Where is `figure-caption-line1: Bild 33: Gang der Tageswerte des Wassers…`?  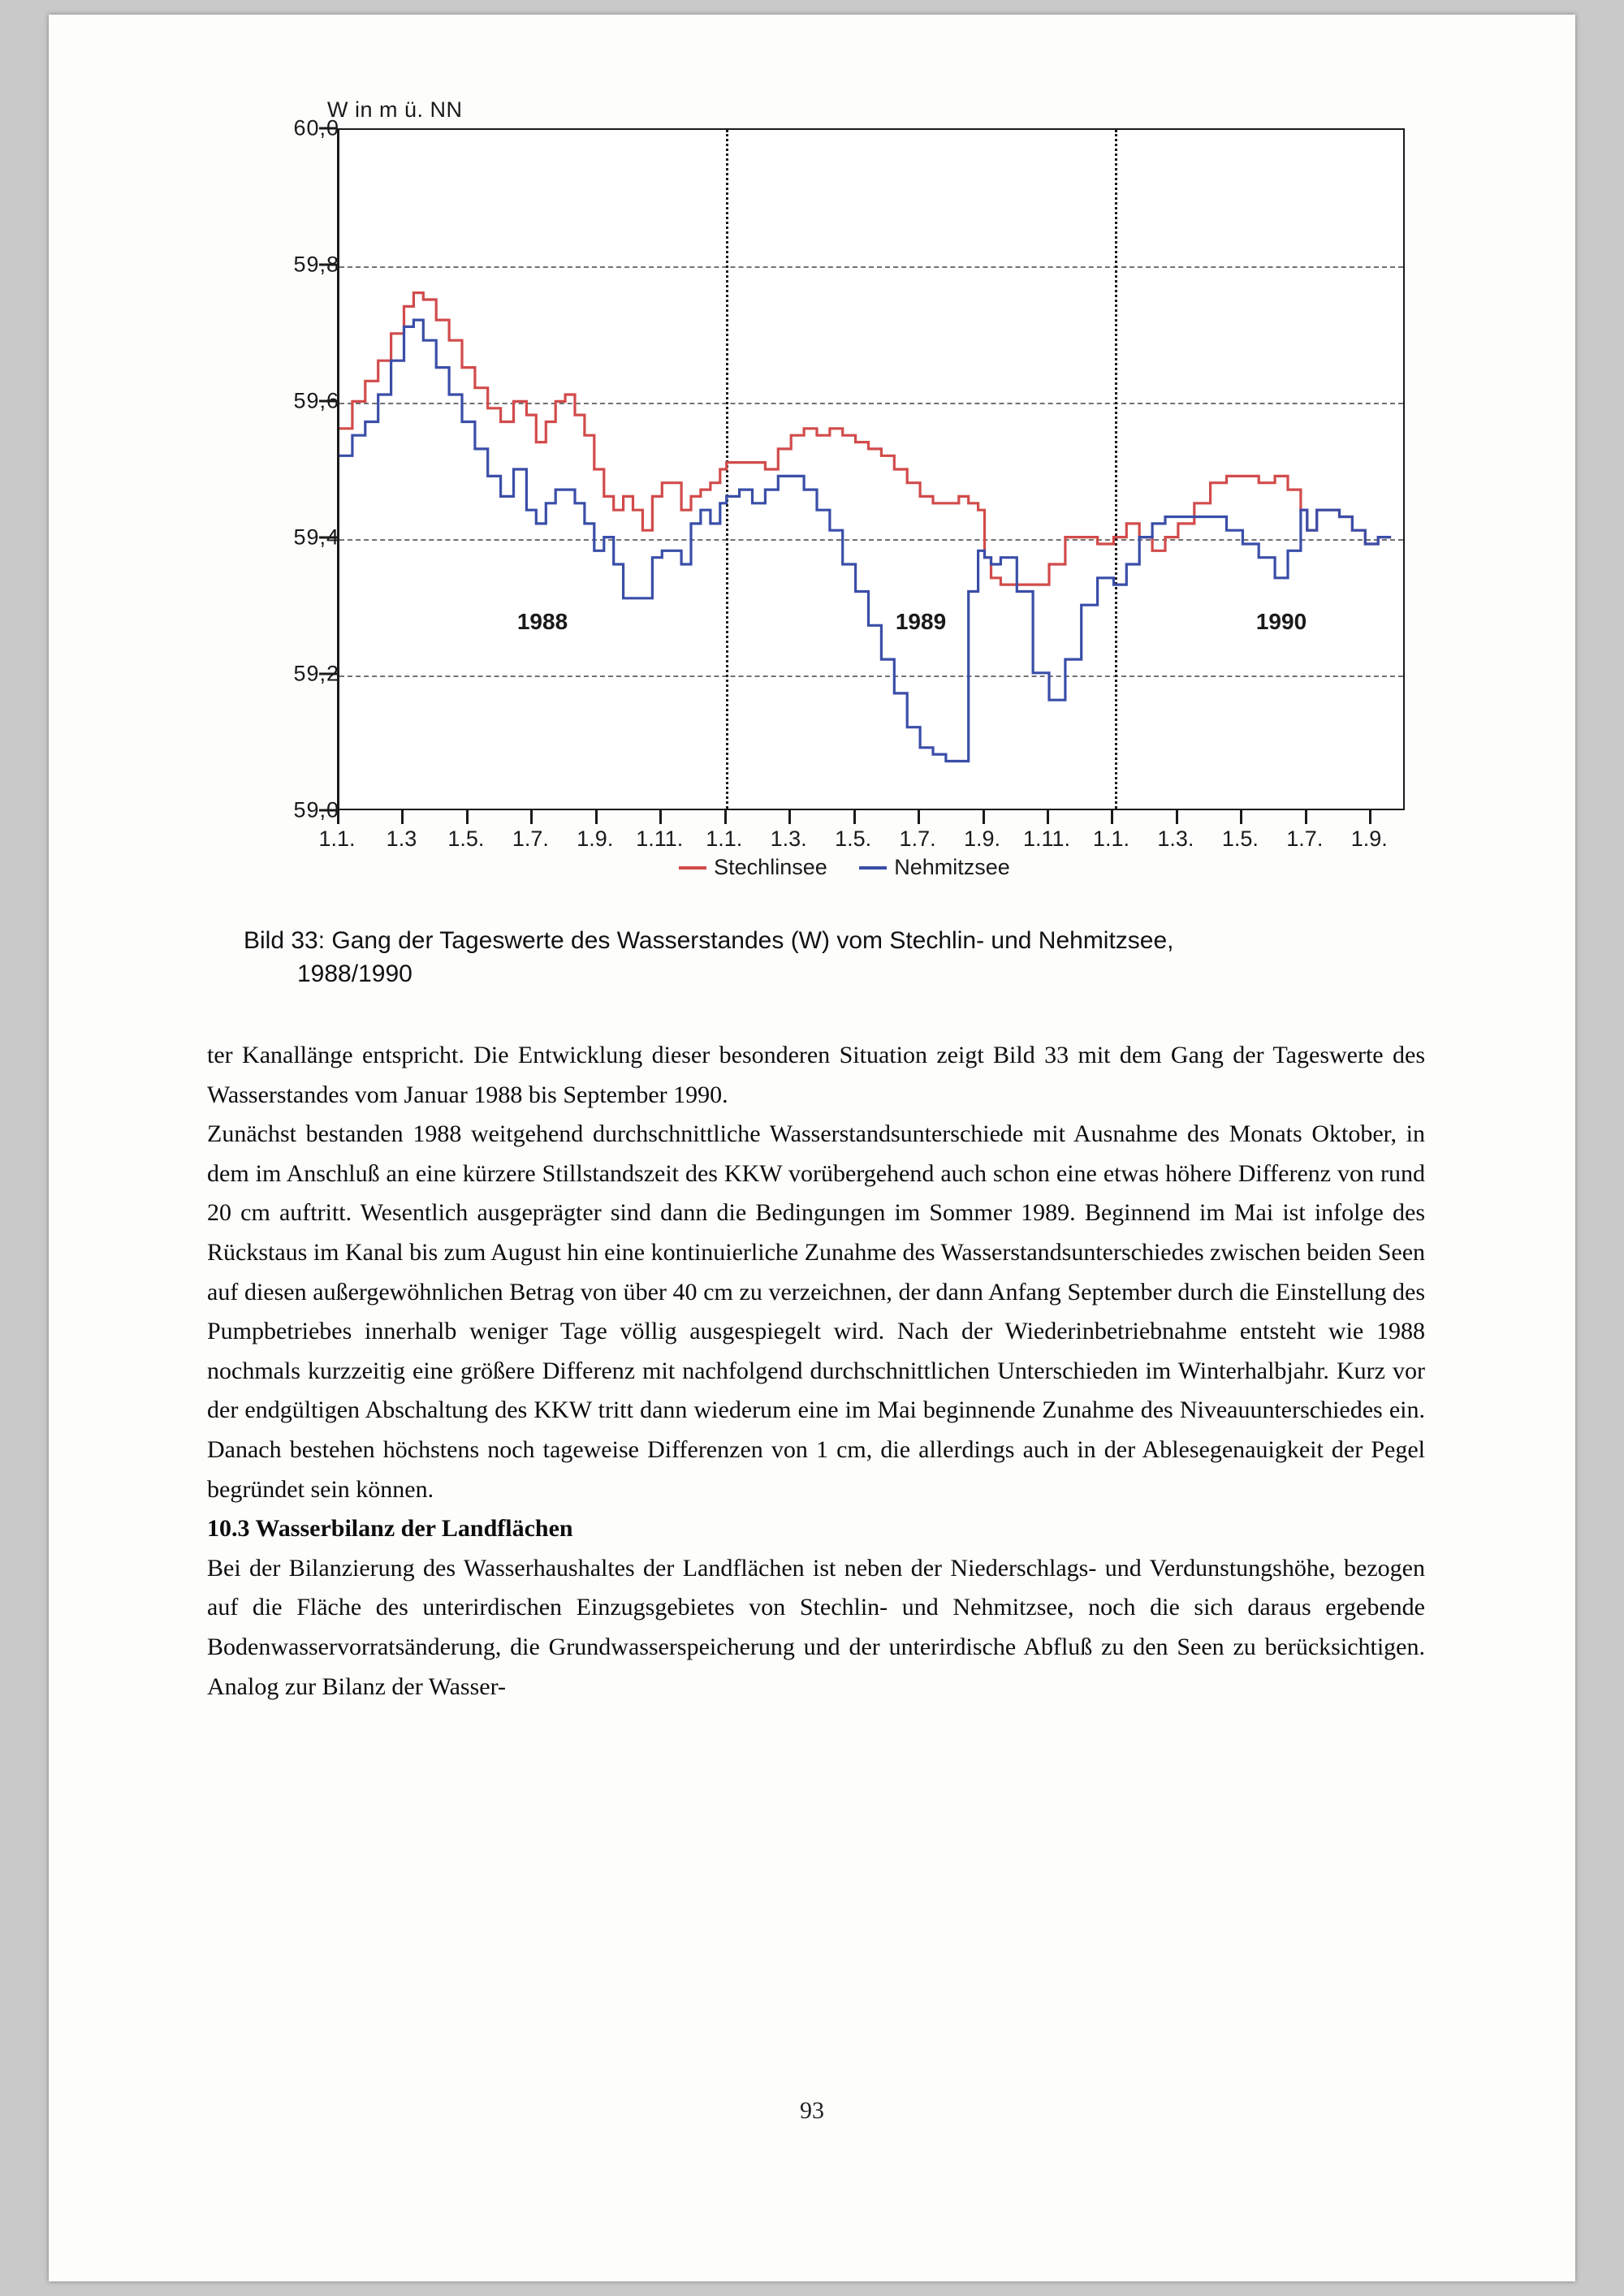 figure-caption-line1: Bild 33: Gang der Tageswerte des Wassers… is located at coordinates (709, 941).